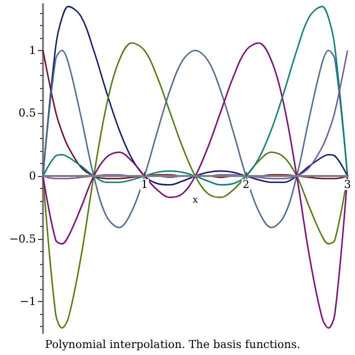  Describe the element at coordinates (195, 201) in the screenshot. I see `x-axis-title: x` at that location.